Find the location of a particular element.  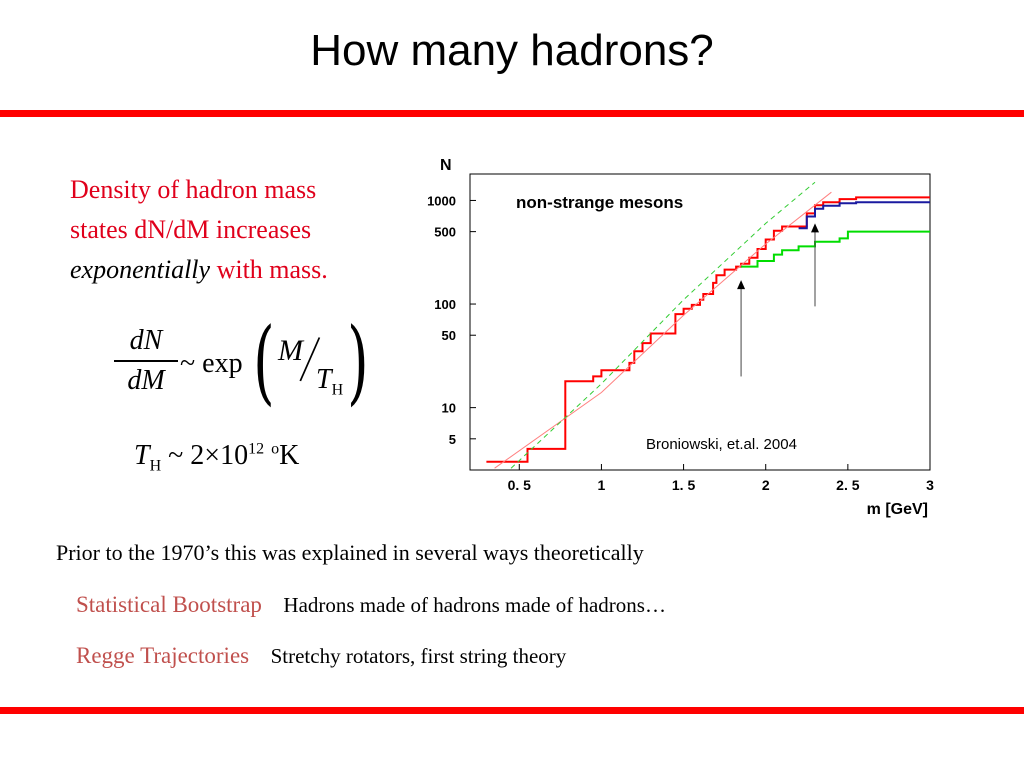

formula-right-paren: ) is located at coordinates (358, 361).